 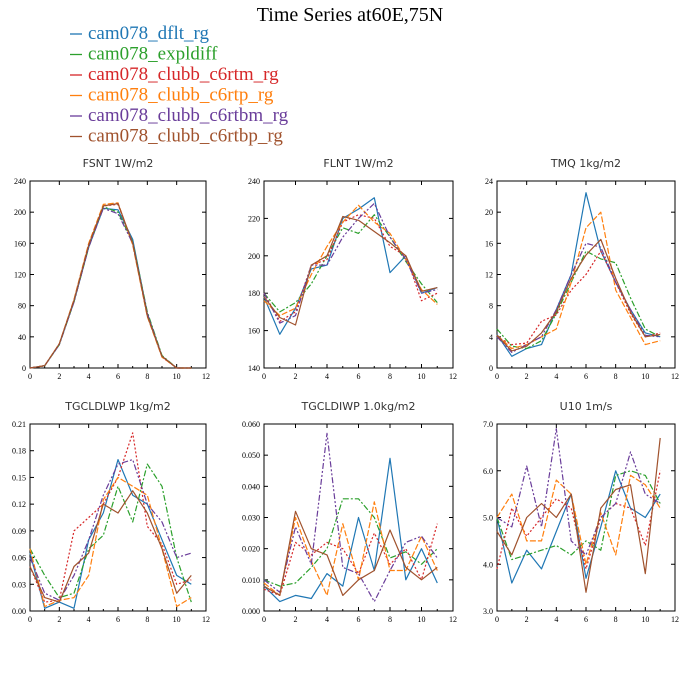 I want to click on legend-label: cam078_dflt_rg, so click(x=149, y=33).